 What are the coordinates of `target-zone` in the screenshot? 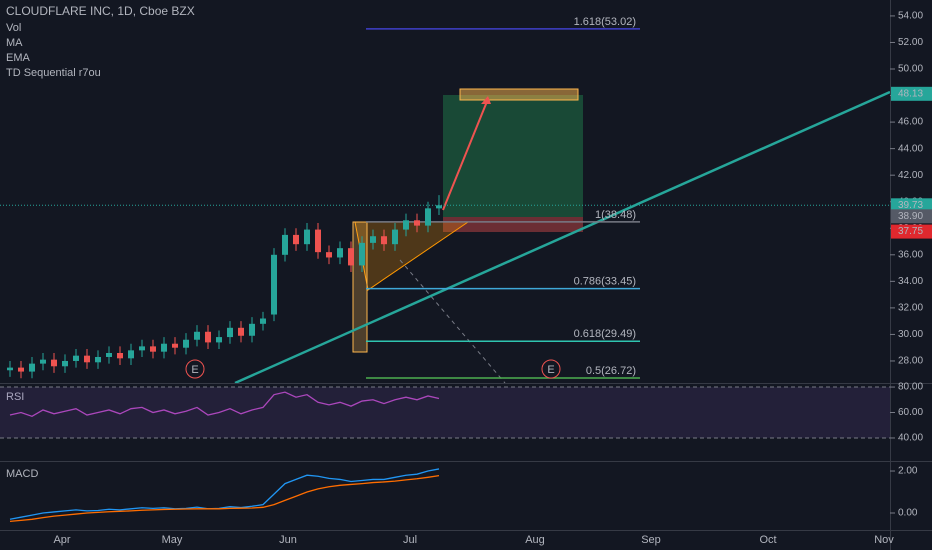 It's located at (513, 156).